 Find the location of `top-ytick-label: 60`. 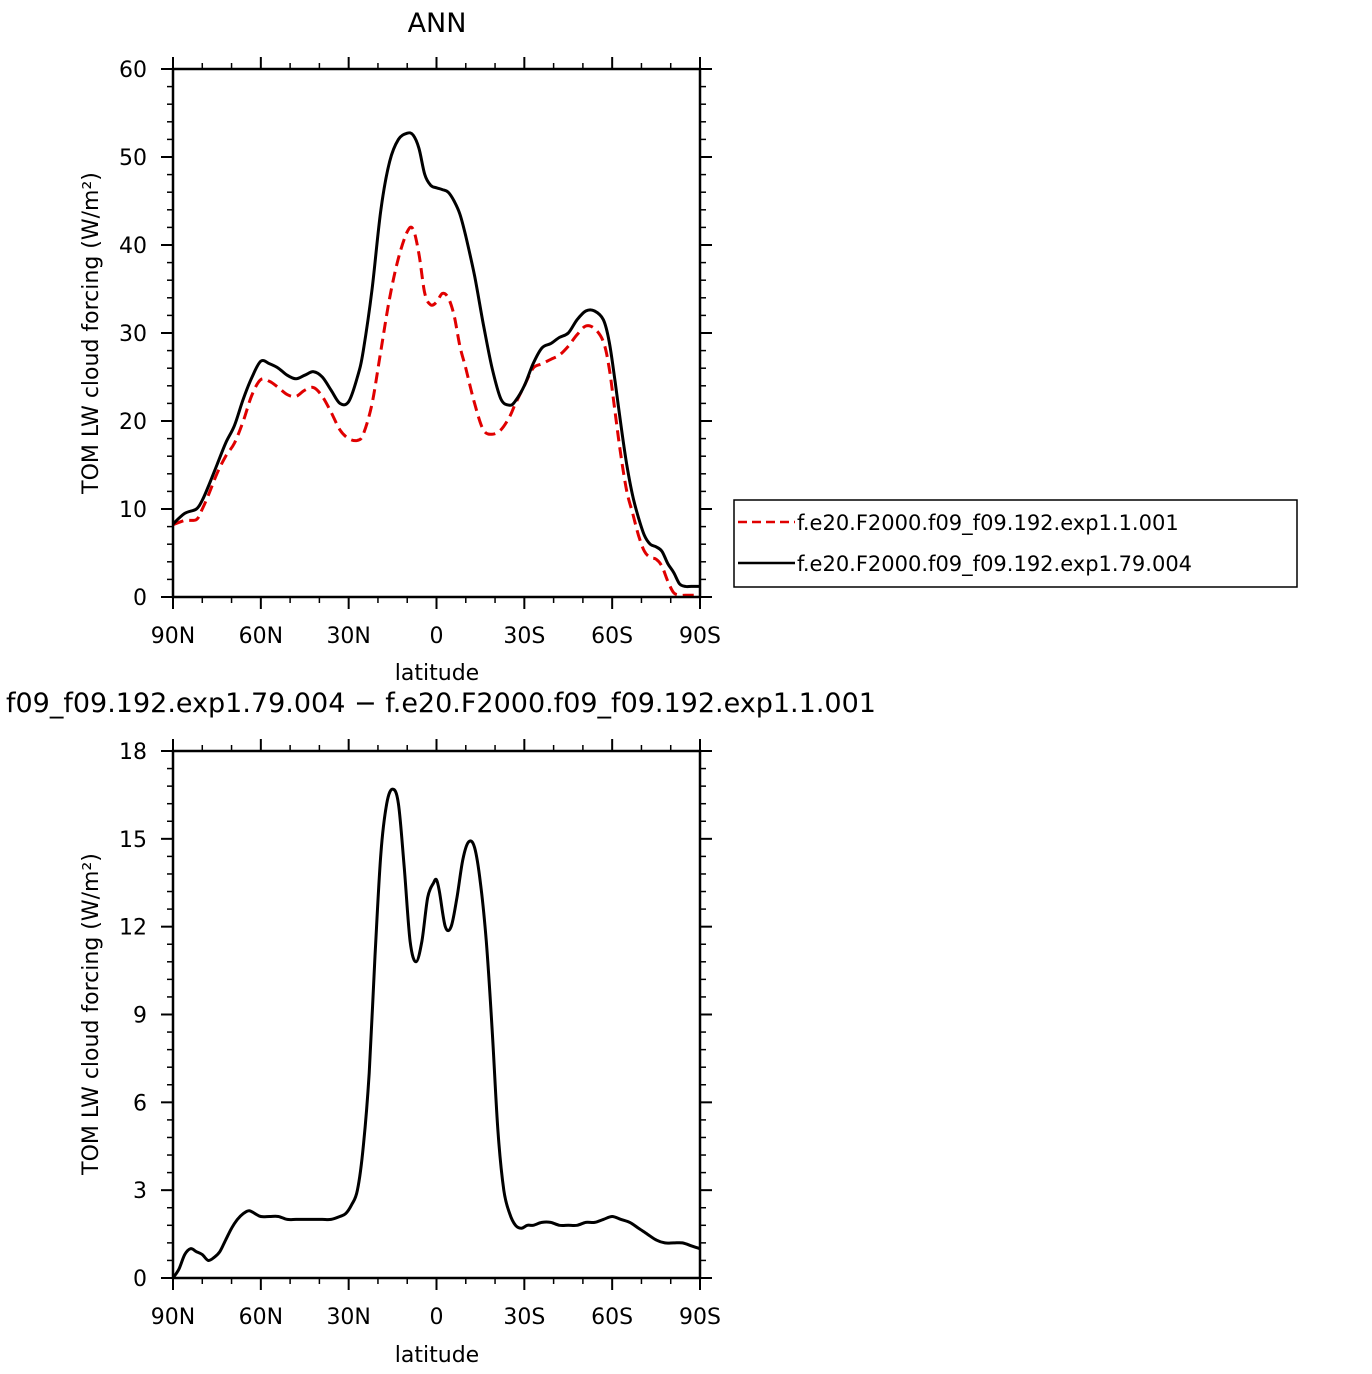

top-ytick-label: 60 is located at coordinates (133, 70).